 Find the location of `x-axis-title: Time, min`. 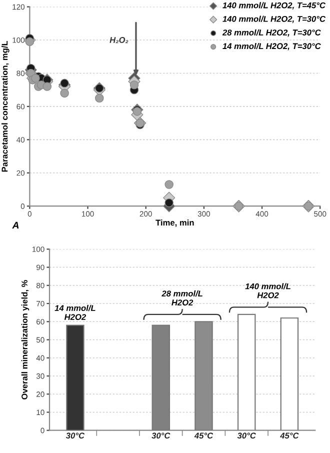

x-axis-title: Time, min is located at coordinates (175, 223).